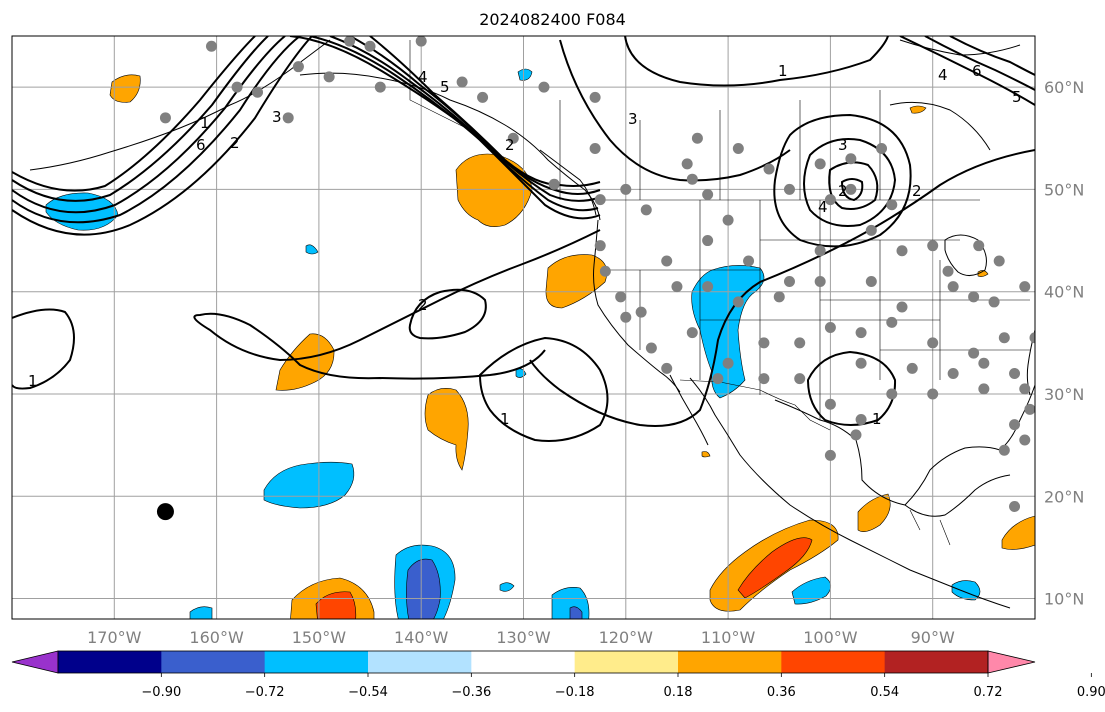 The image size is (1105, 712). Describe the element at coordinates (965, 255) in the screenshot. I see `coast-great-lakes` at that location.